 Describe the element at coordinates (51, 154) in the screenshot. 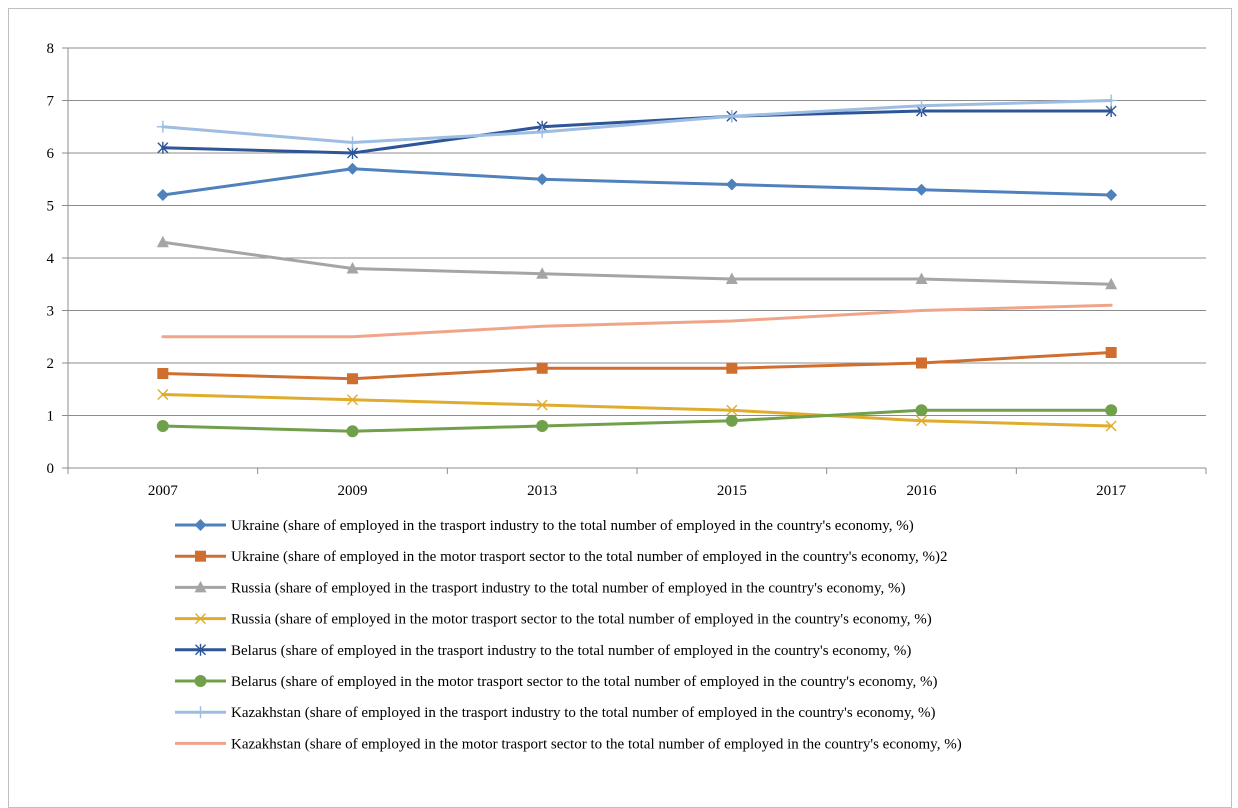

I see `y-tick-label: 6` at that location.